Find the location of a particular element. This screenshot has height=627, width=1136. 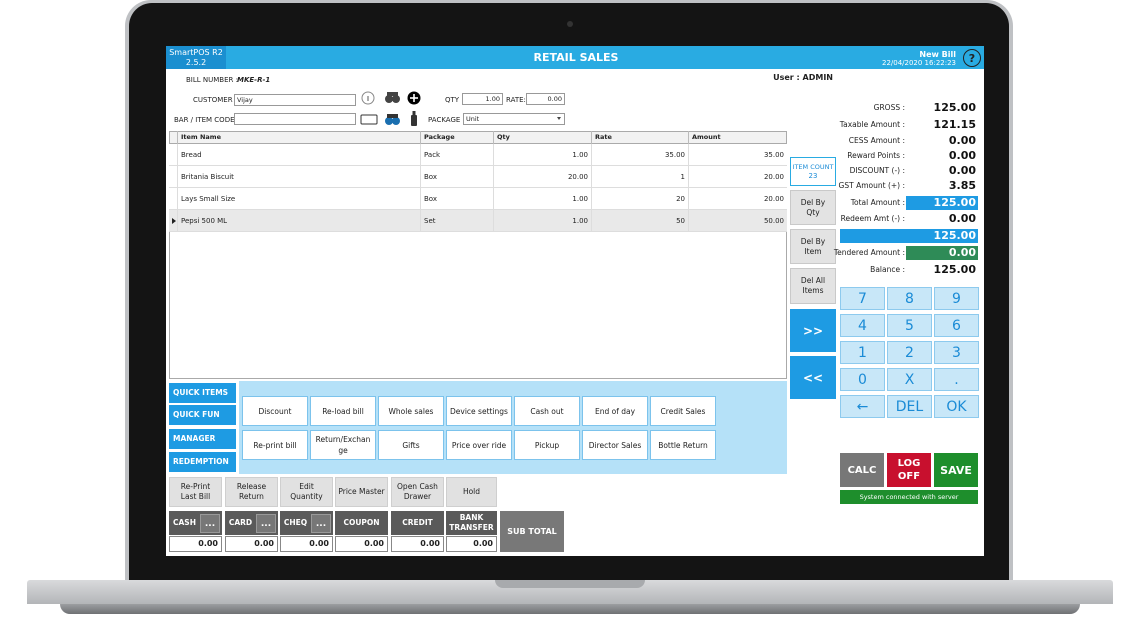

logoff-button: LOG OFF is located at coordinates (909, 470).